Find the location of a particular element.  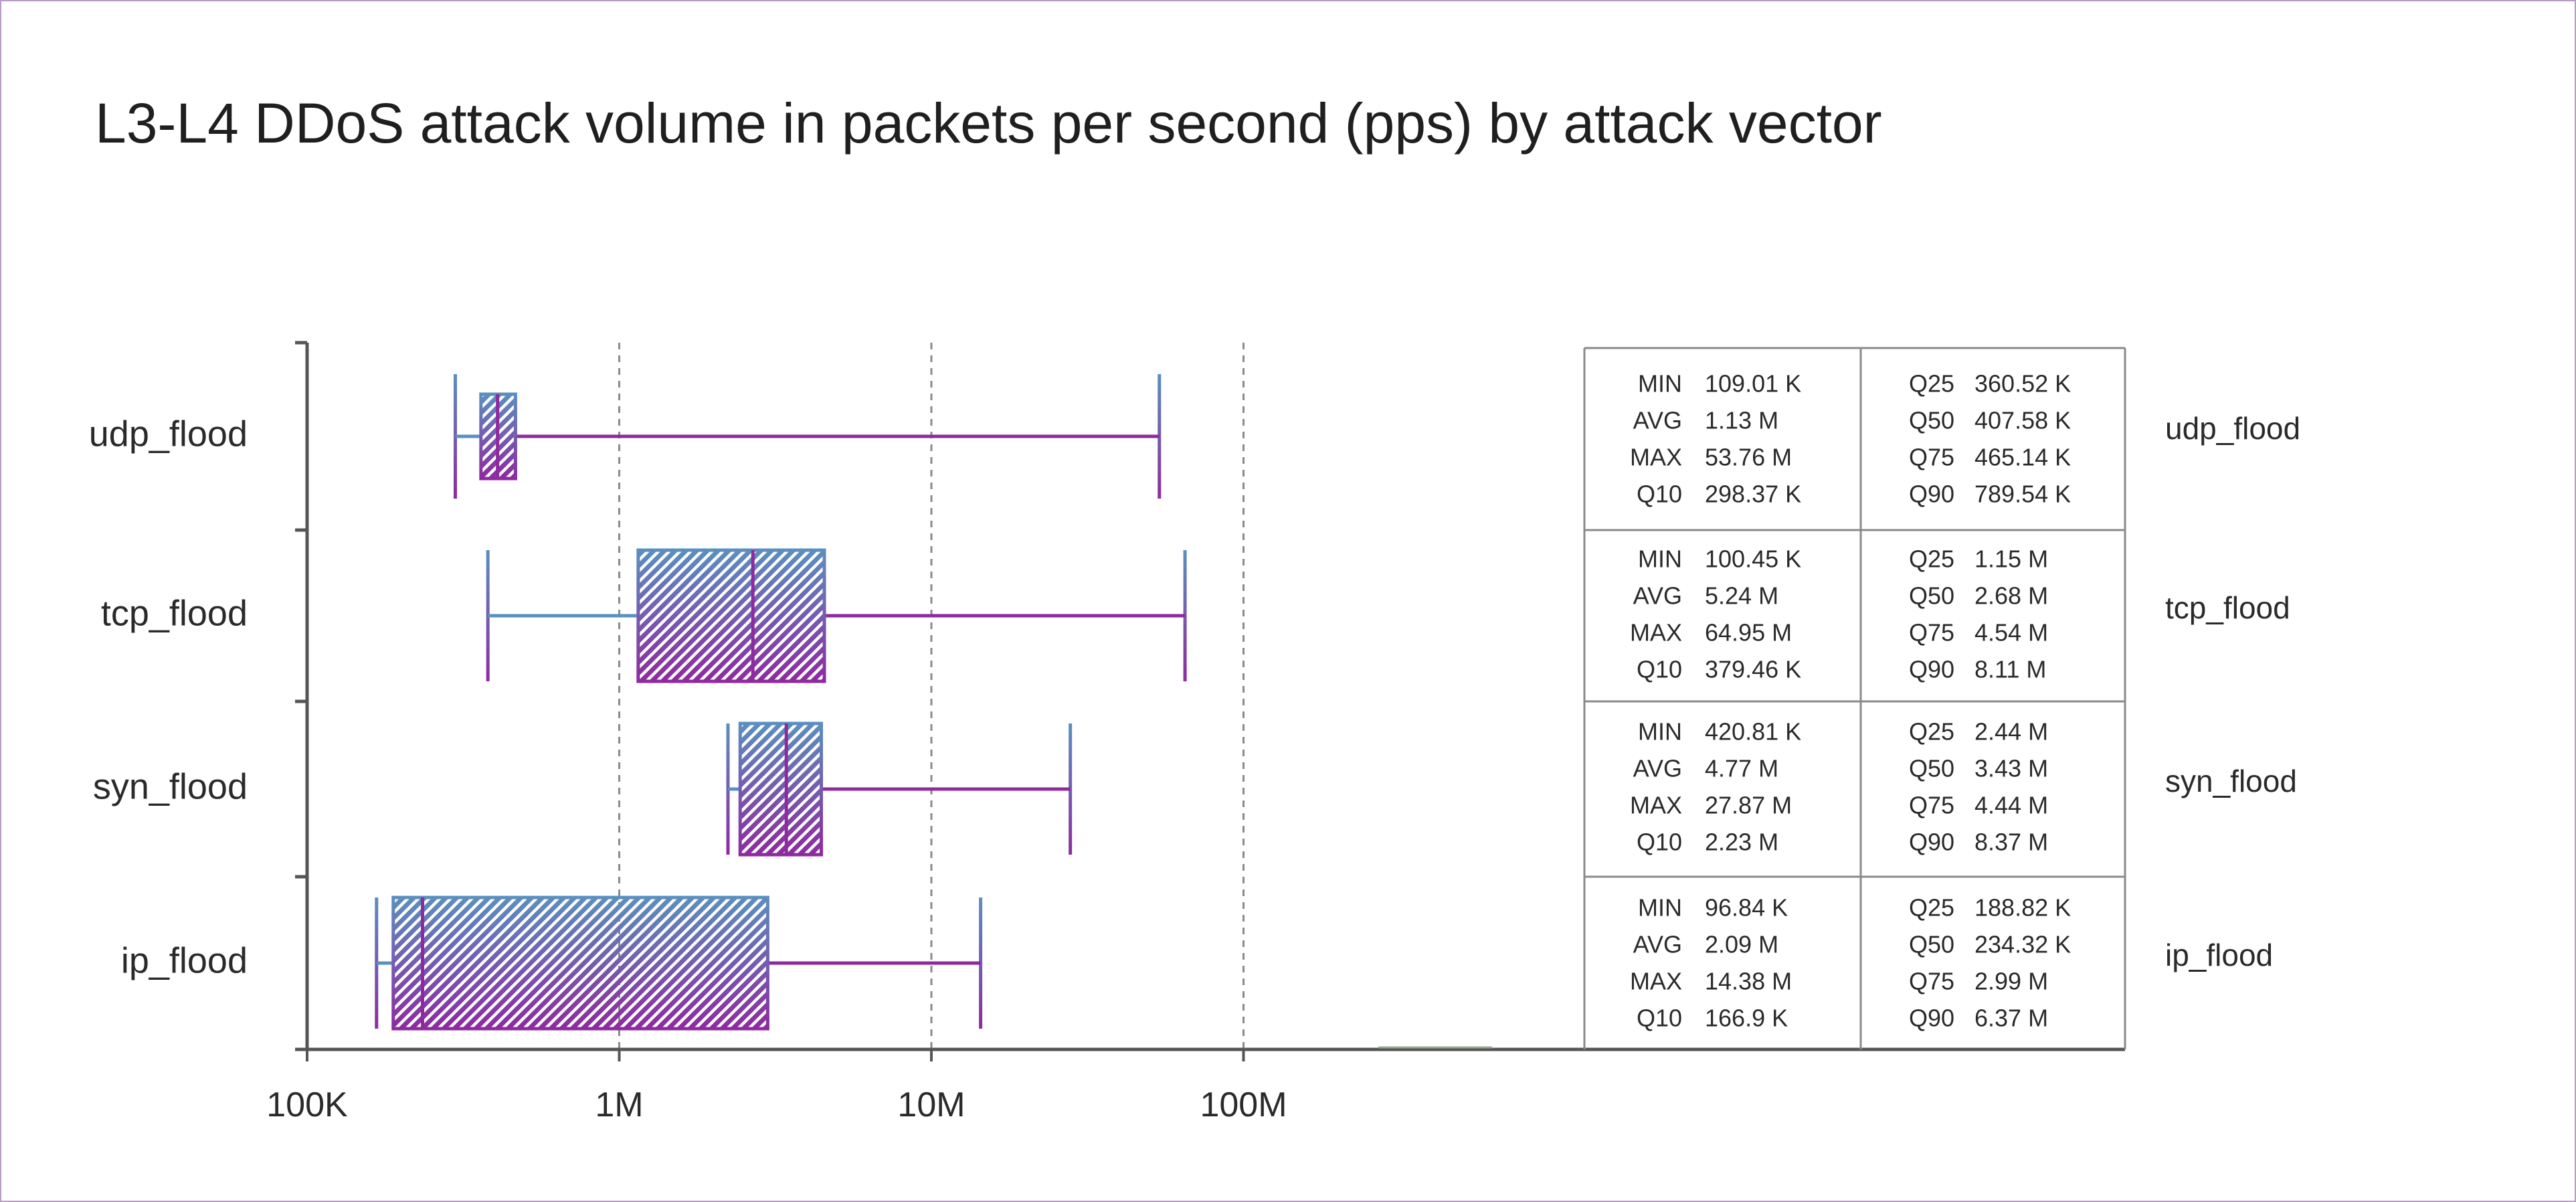

stat-value: 2.23 M is located at coordinates (1741, 842).